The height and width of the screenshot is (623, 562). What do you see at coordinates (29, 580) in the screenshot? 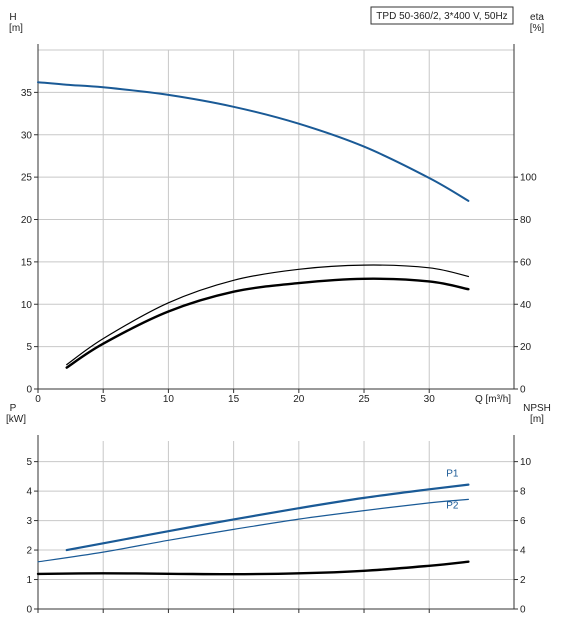
I see `left-tick-label: 1` at bounding box center [29, 580].